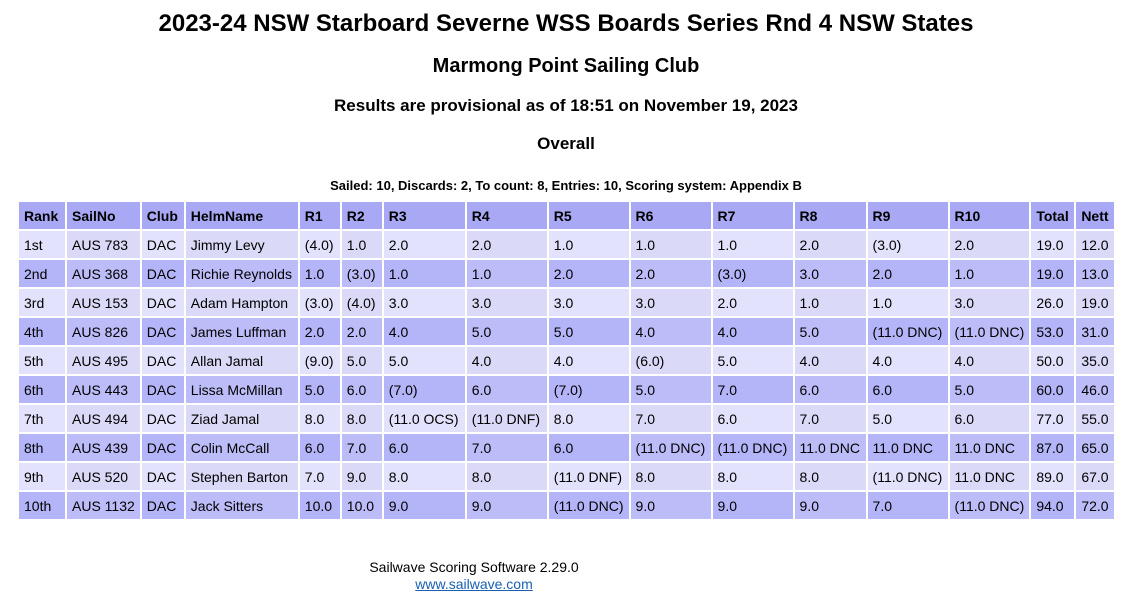 This screenshot has height=612, width=1132. I want to click on cell-rank: 4th, so click(42, 331).